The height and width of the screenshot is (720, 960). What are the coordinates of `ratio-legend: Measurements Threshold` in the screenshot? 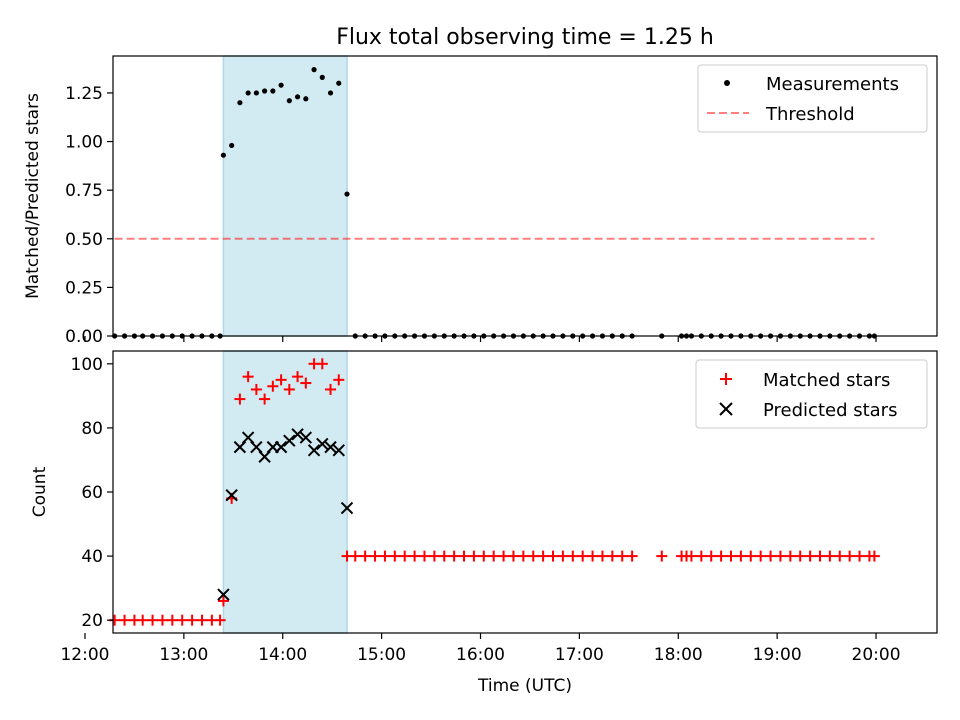 It's located at (812, 98).